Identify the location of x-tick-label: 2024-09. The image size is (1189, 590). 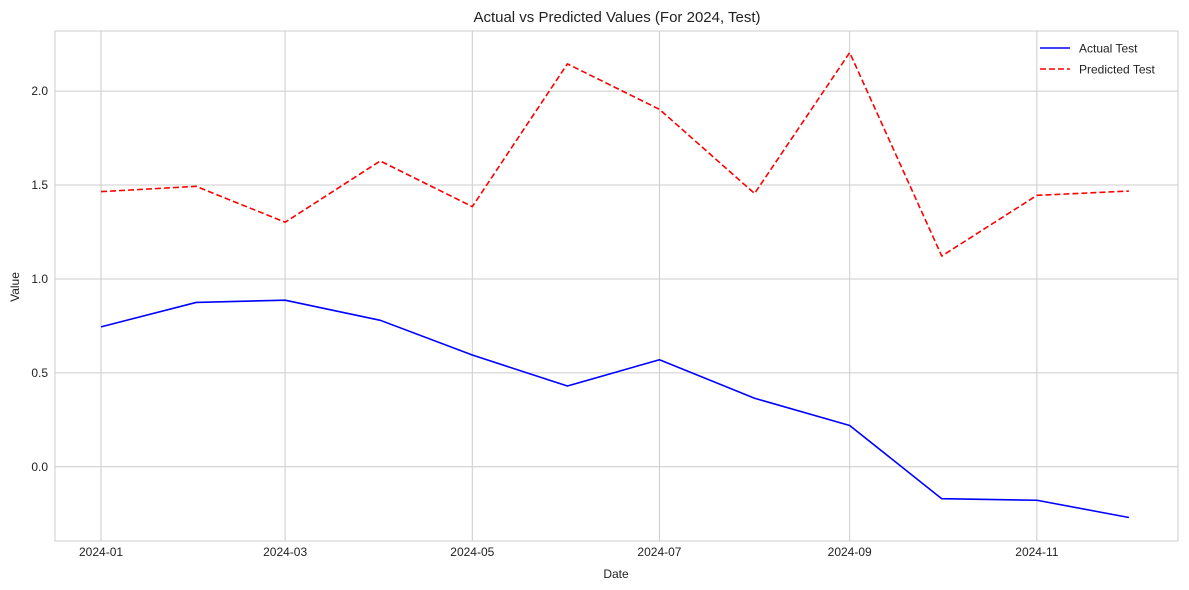
(850, 552).